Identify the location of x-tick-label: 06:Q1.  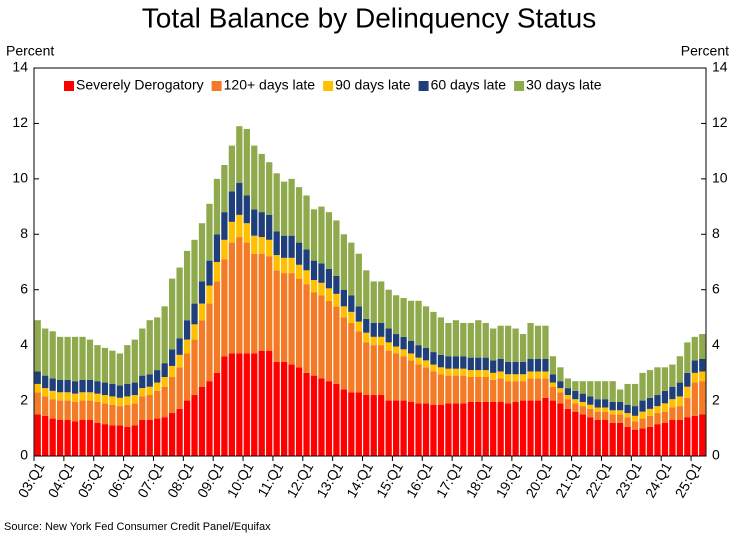
(120, 479).